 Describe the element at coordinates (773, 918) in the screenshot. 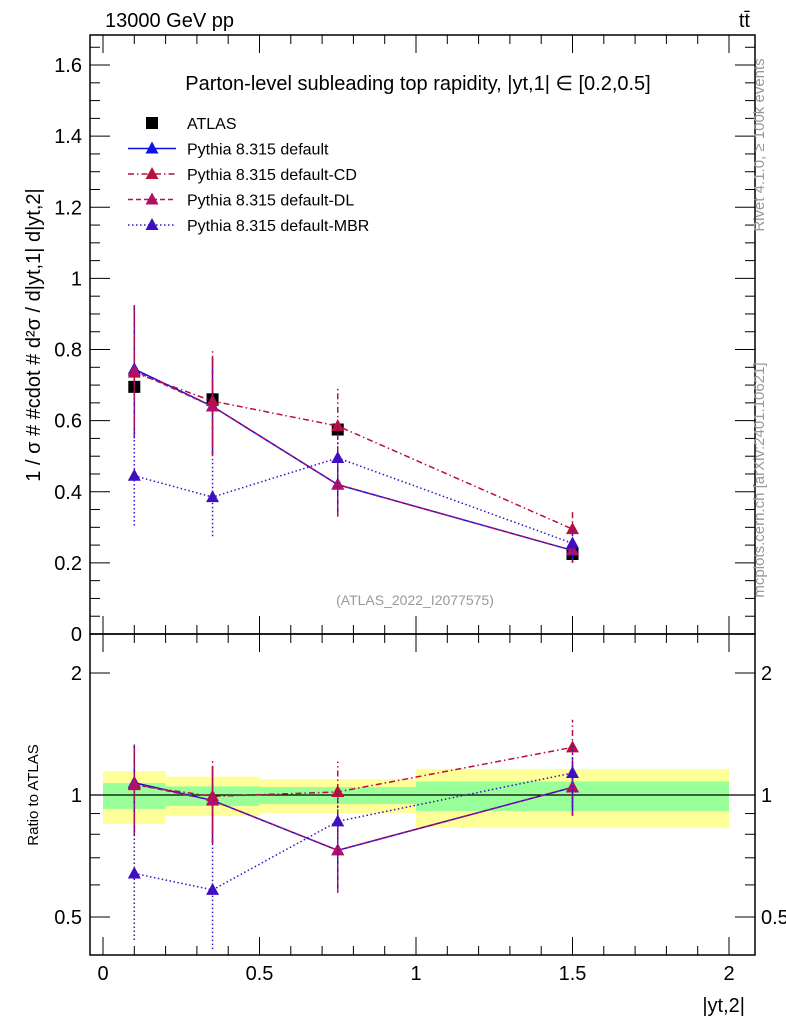

I see `ratio-y-tick-label-right: 0.5` at that location.